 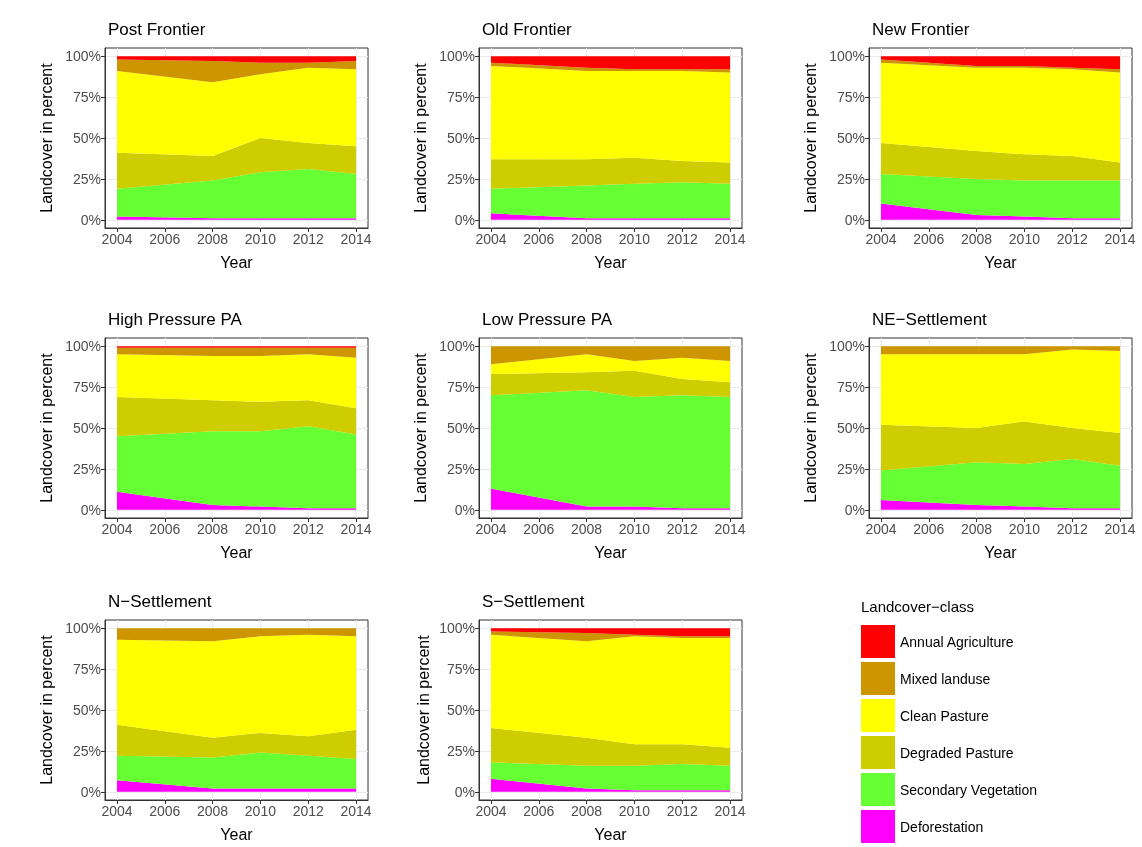 I want to click on legend-label: Annual Agriculture, so click(x=957, y=641).